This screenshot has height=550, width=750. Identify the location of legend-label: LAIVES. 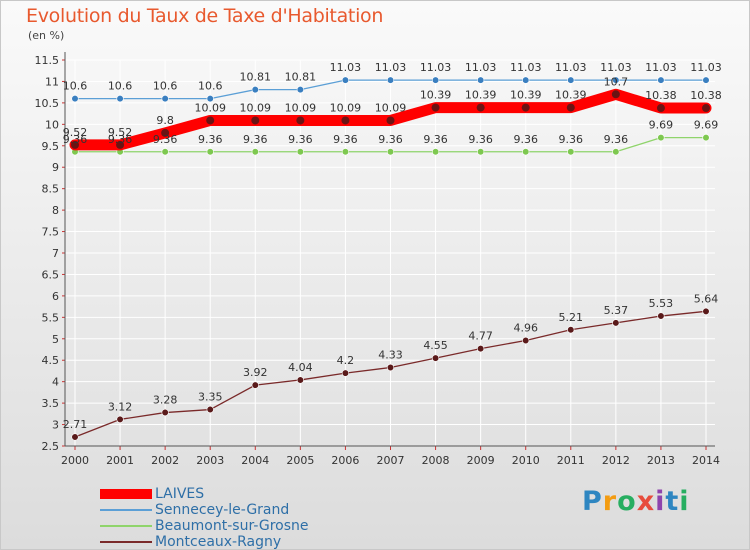
(180, 494).